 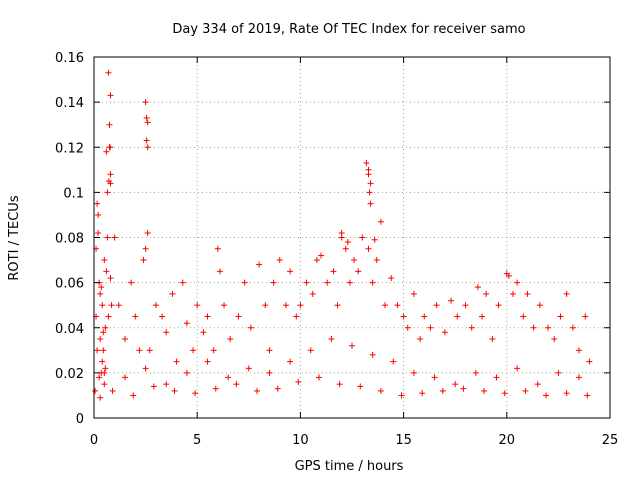 I want to click on x-axis-label: GPS time / hours, so click(x=349, y=466).